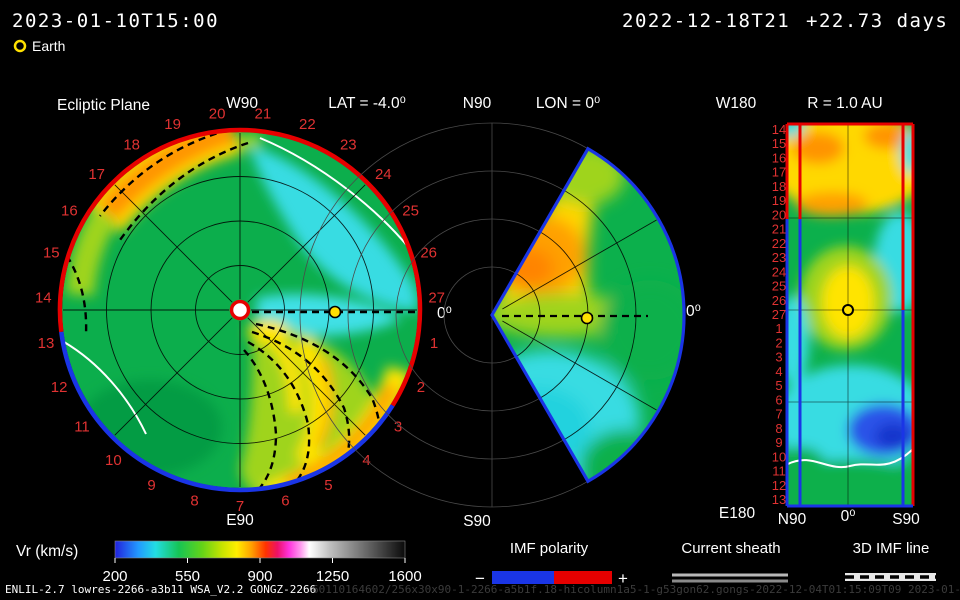 This screenshot has width=960, height=600. Describe the element at coordinates (428, 253) in the screenshot. I see `ring-date-label: 26` at that location.